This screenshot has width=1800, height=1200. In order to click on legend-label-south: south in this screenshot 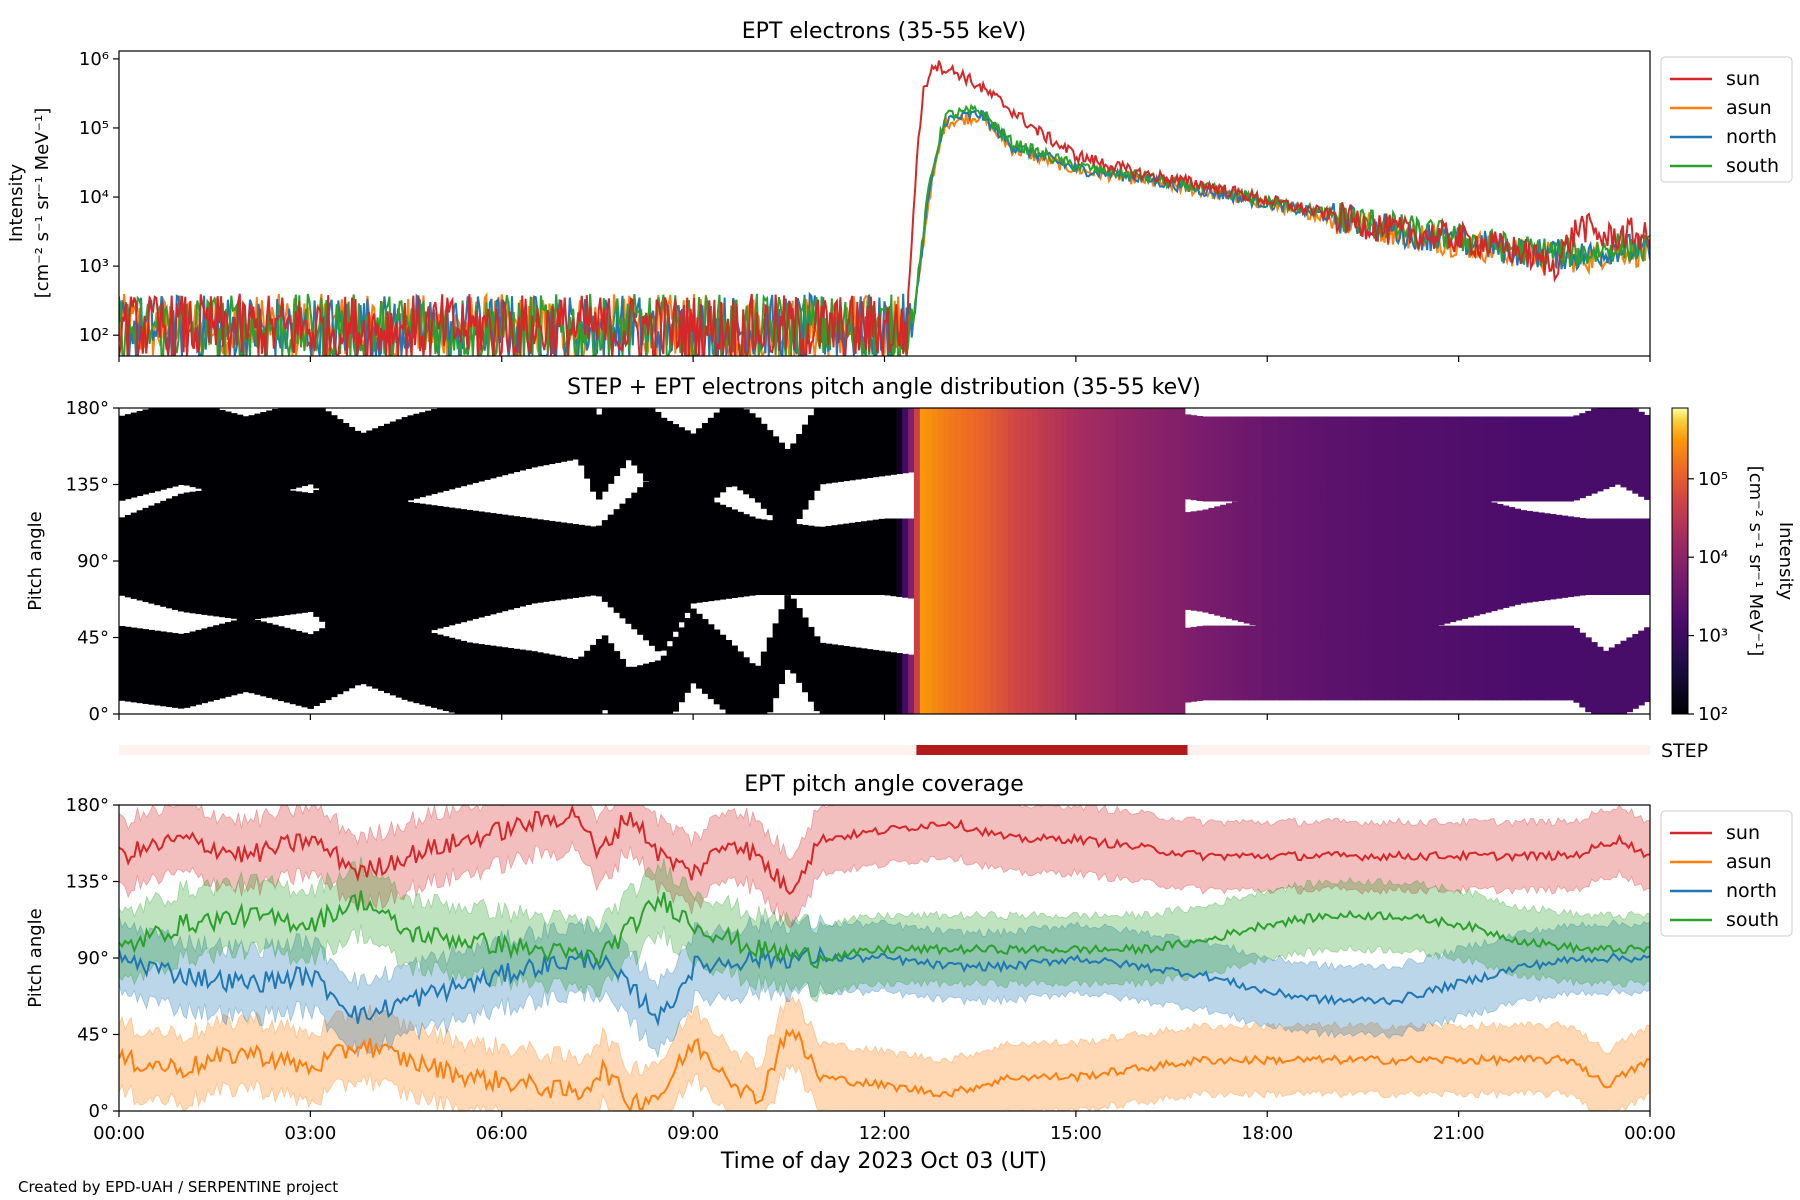, I will do `click(1752, 166)`.